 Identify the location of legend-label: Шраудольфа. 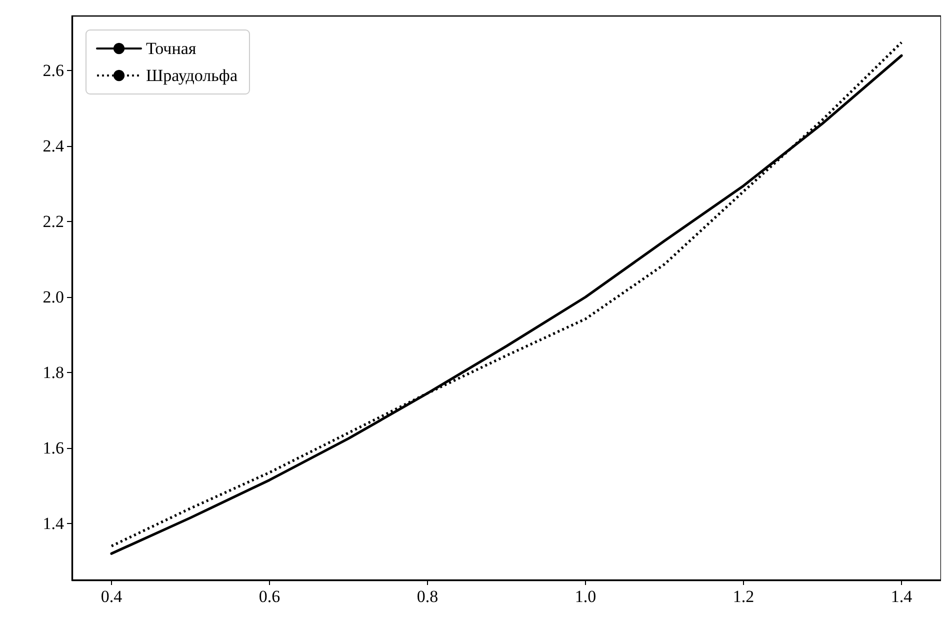
(192, 75).